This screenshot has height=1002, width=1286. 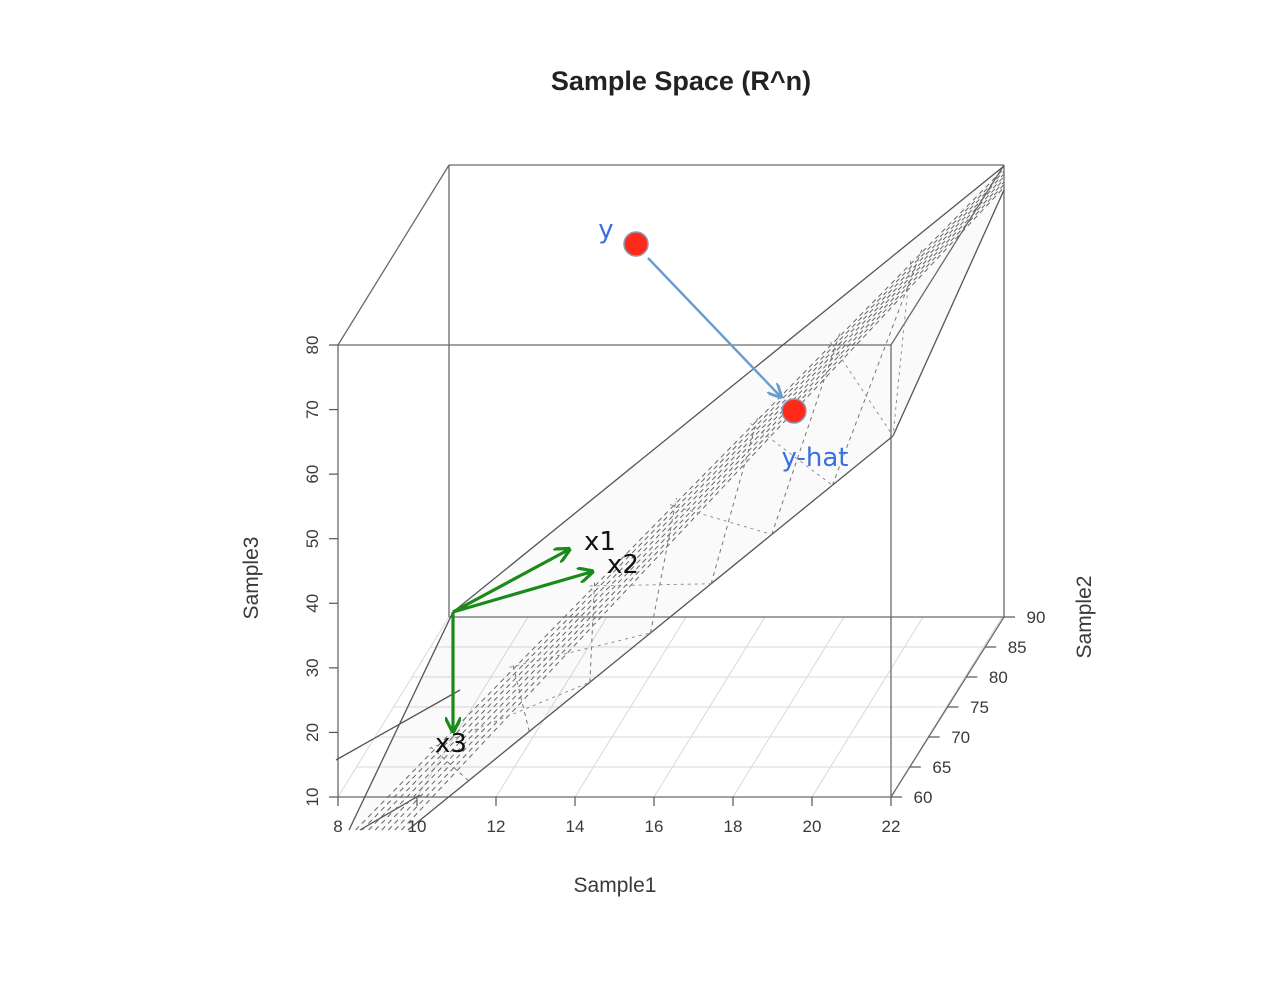 What do you see at coordinates (312, 474) in the screenshot?
I see `y-tick-label: 60` at bounding box center [312, 474].